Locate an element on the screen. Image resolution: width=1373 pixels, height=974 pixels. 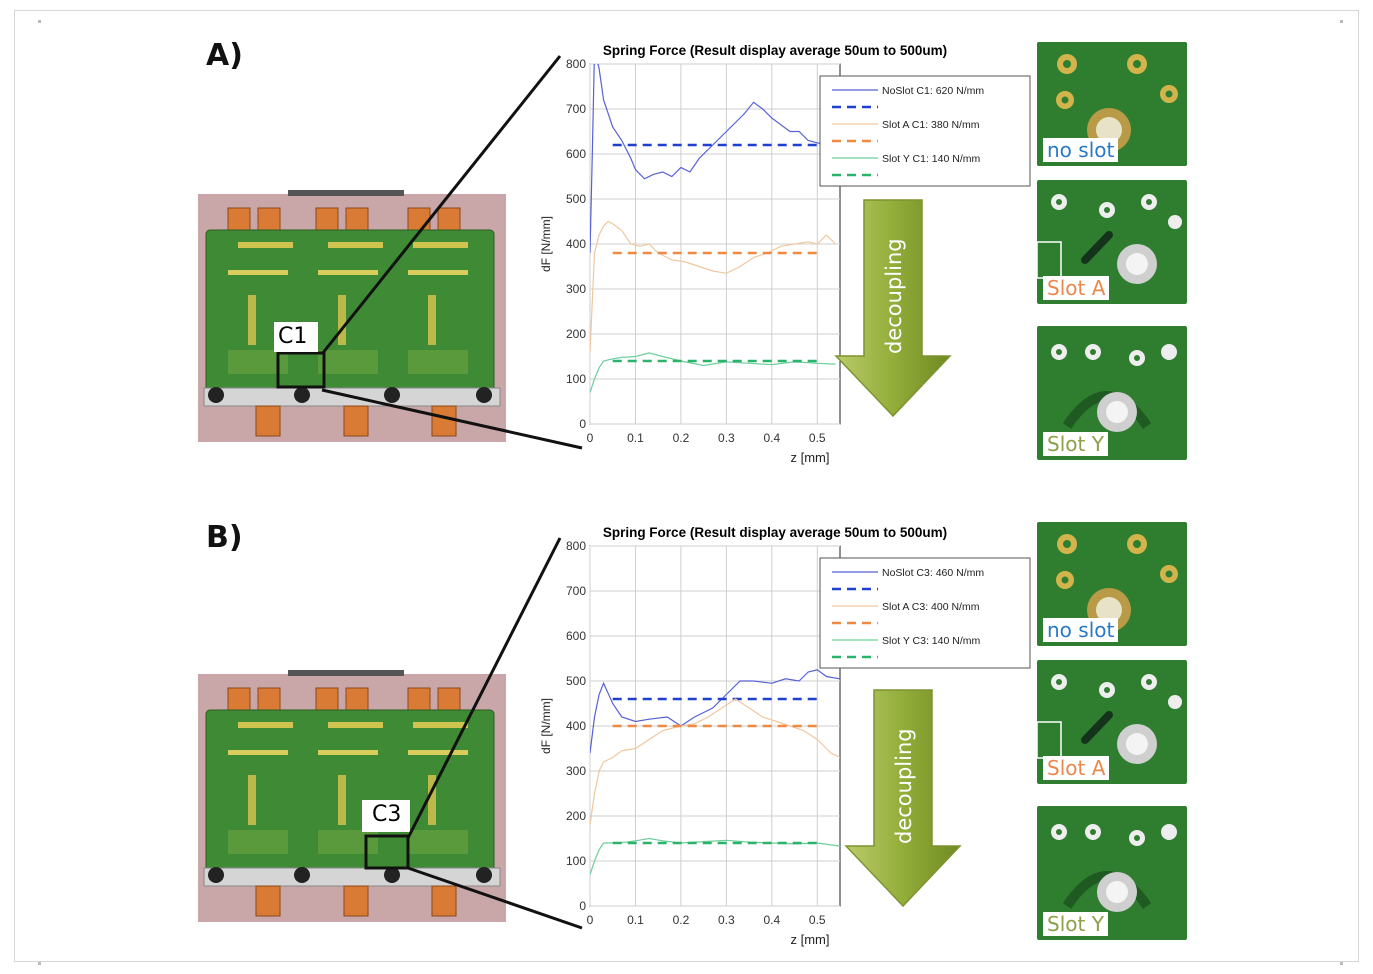
legend-entry: Slot Y C1: 140 N/mm is located at coordinates (931, 159).